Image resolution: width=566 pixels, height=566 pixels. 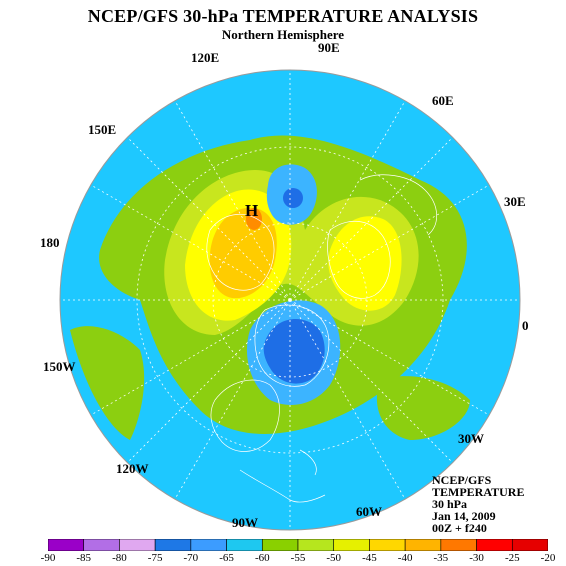 I want to click on lon-label-150e: 150E, so click(x=102, y=129).